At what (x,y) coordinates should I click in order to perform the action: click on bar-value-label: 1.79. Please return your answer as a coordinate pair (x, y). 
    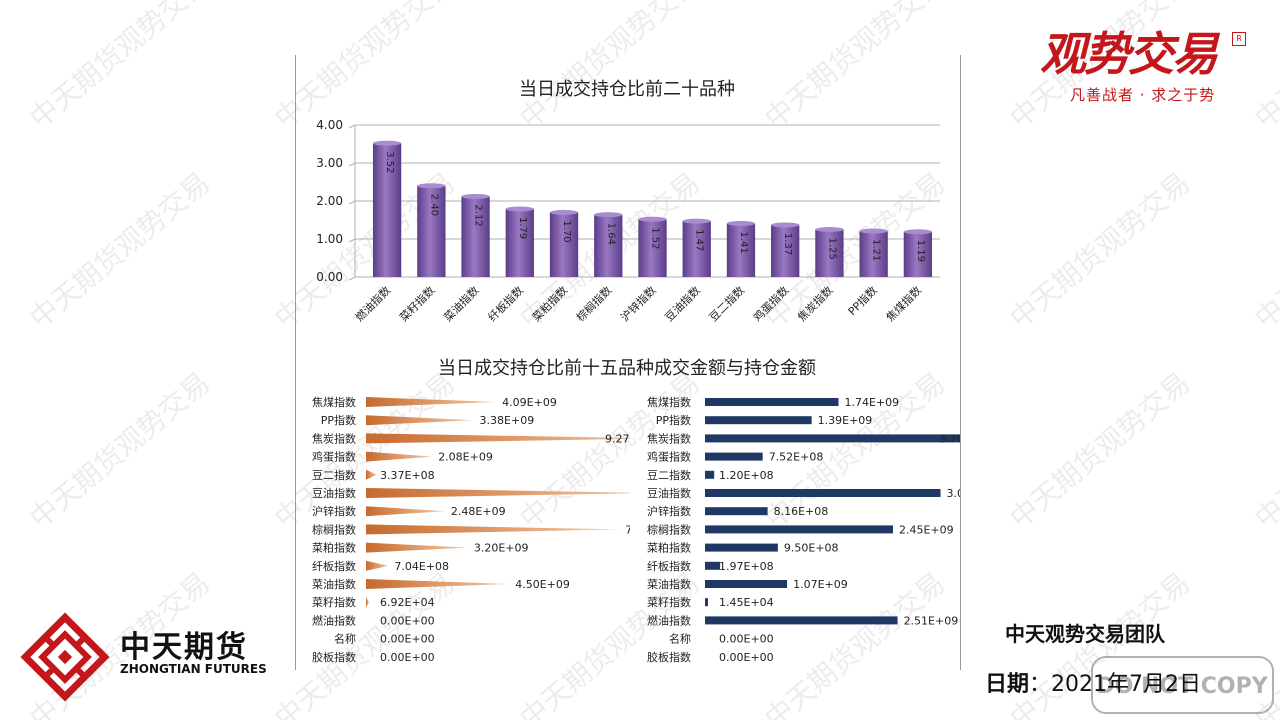
    Looking at the image, I should click on (522, 228).